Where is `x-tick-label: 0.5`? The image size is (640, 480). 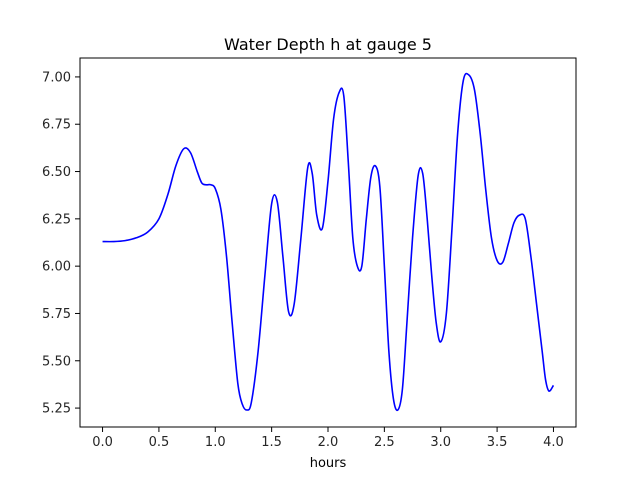 x-tick-label: 0.5 is located at coordinates (159, 442).